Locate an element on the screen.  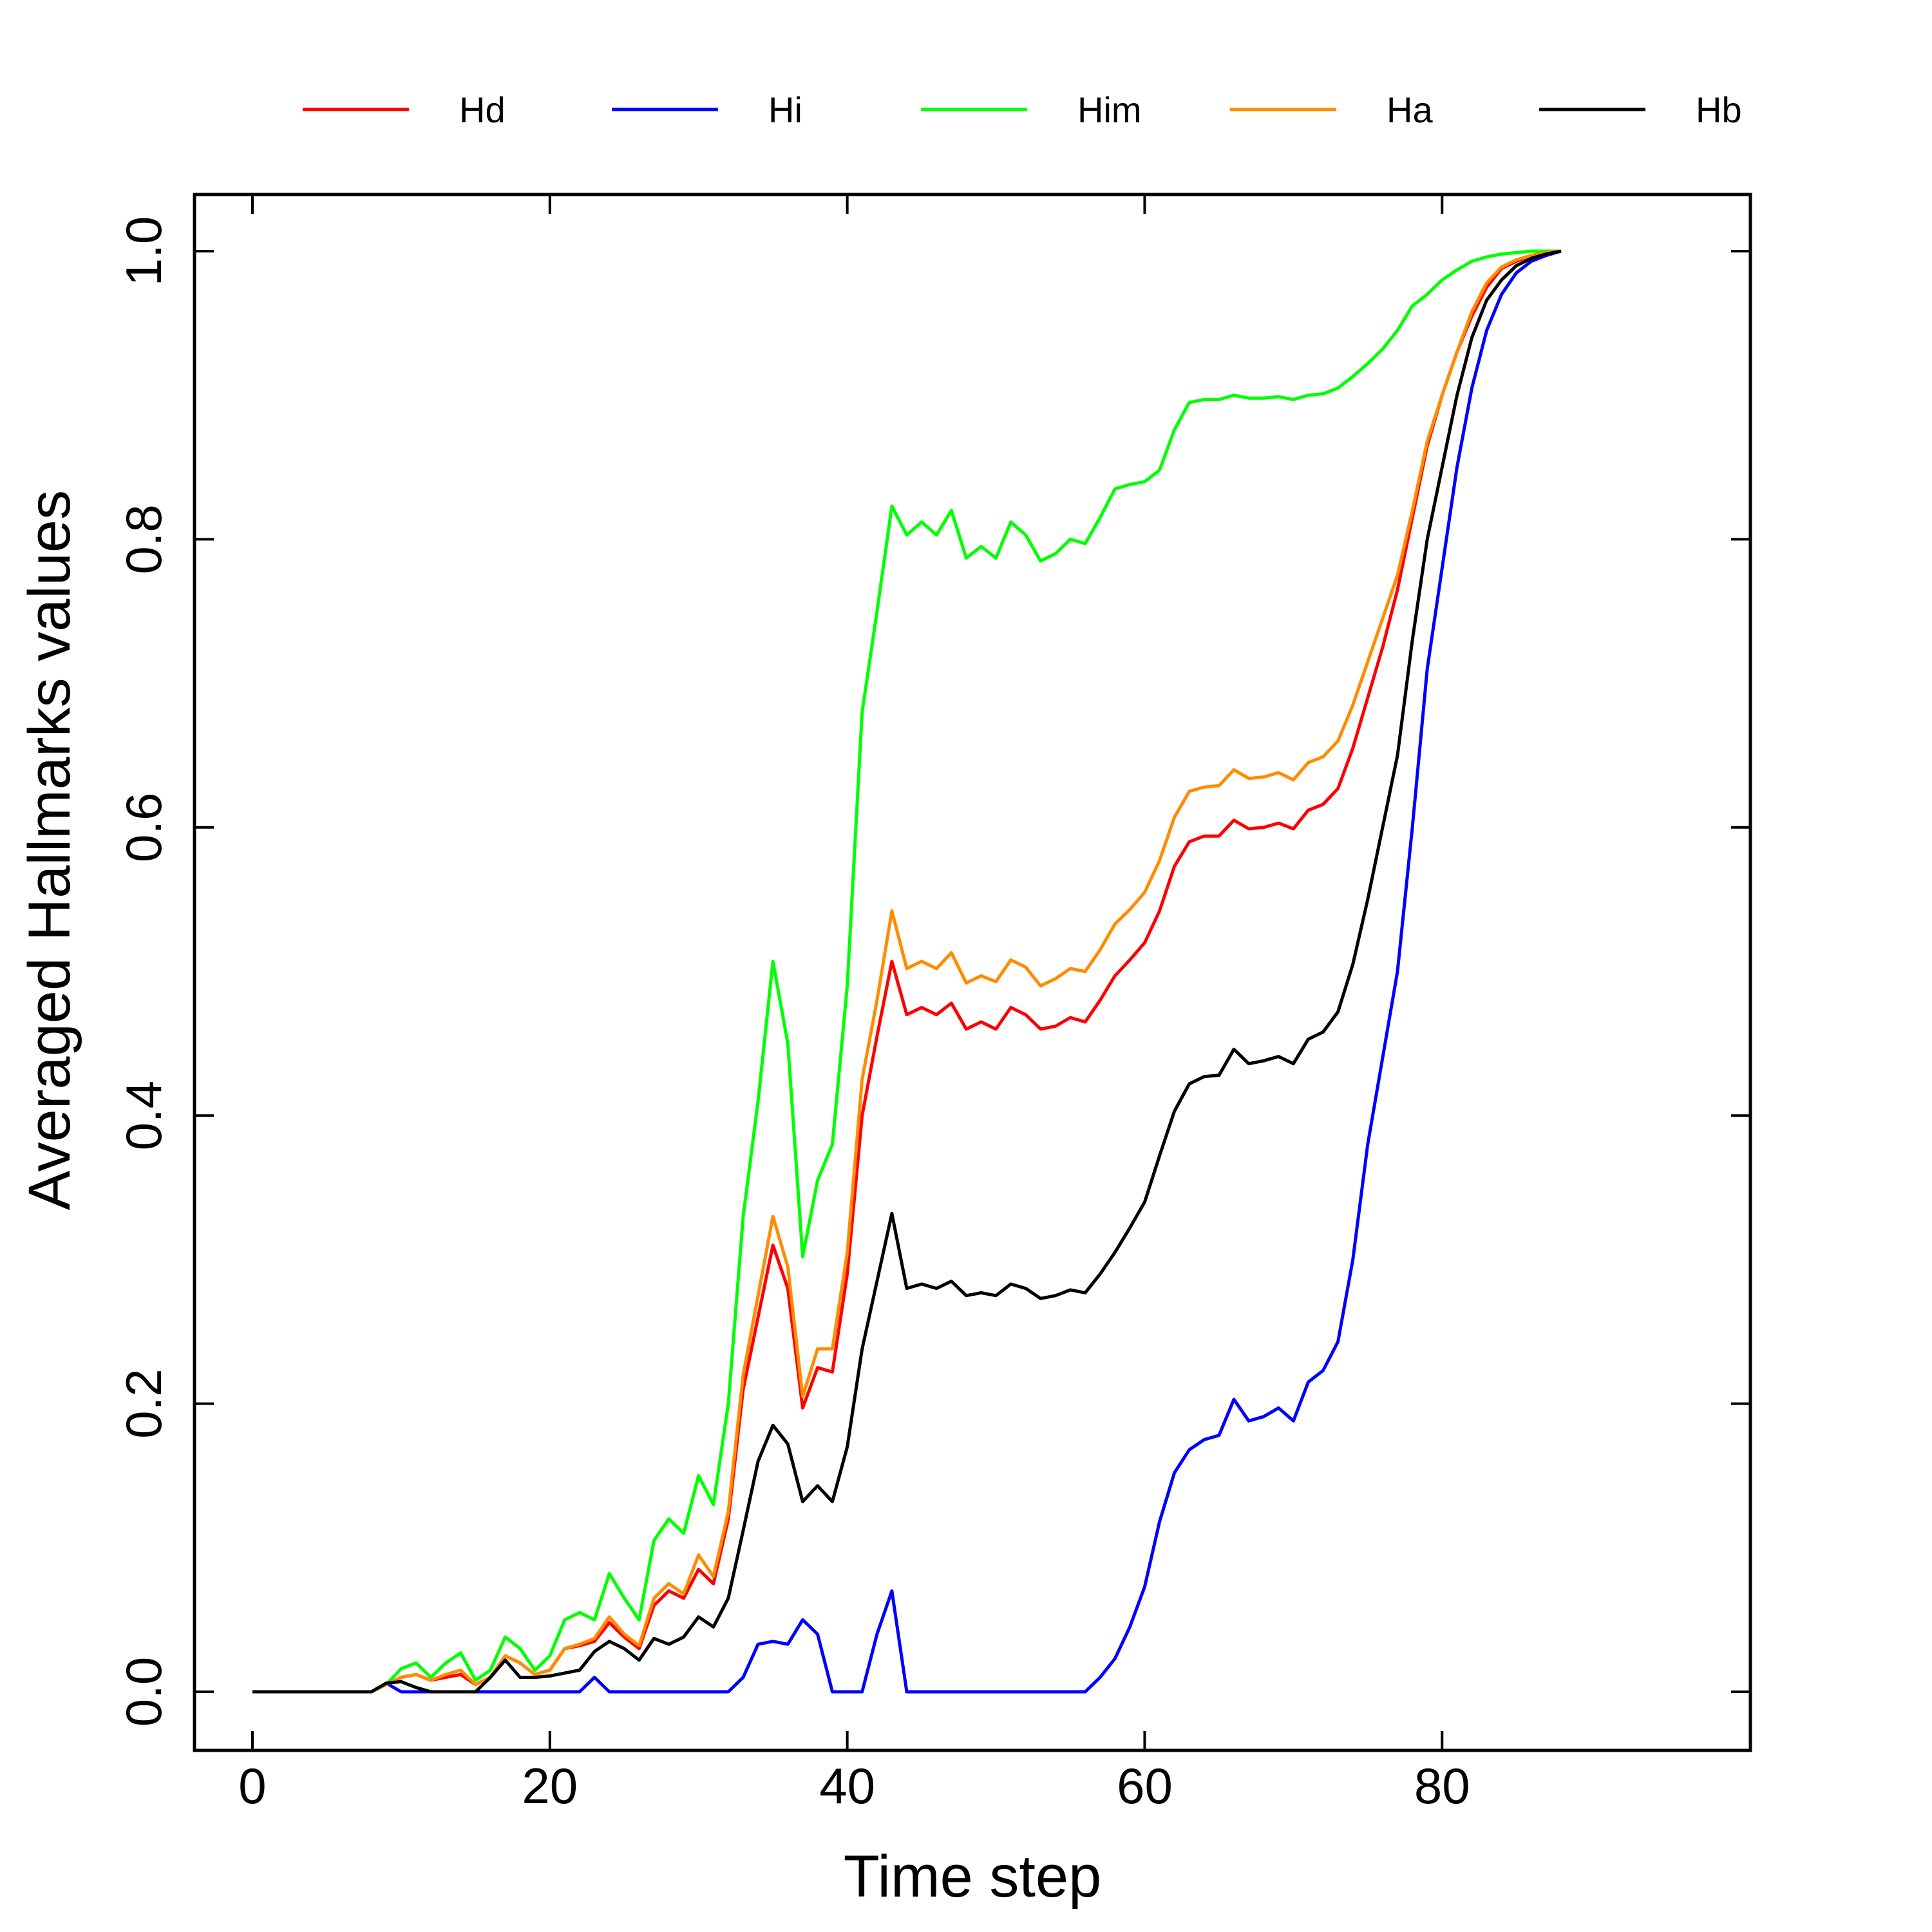
legend-label-hd: Hd is located at coordinates (482, 110).